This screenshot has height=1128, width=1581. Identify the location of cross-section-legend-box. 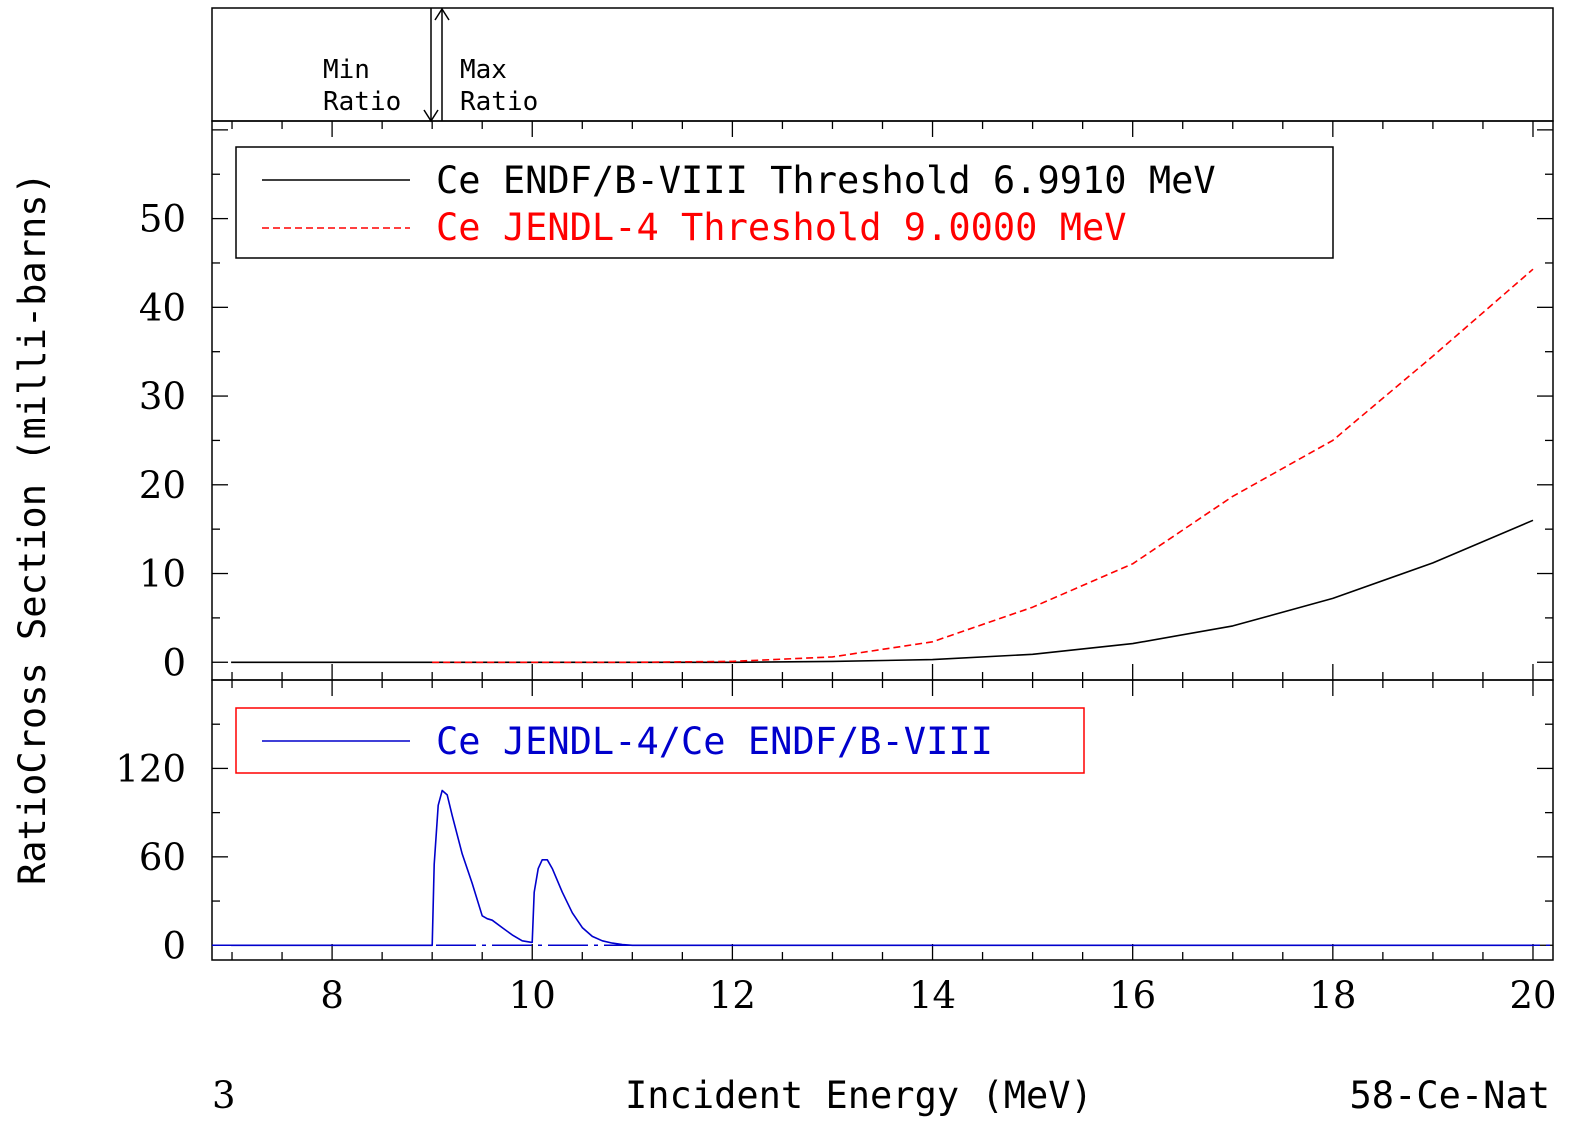
(784, 202).